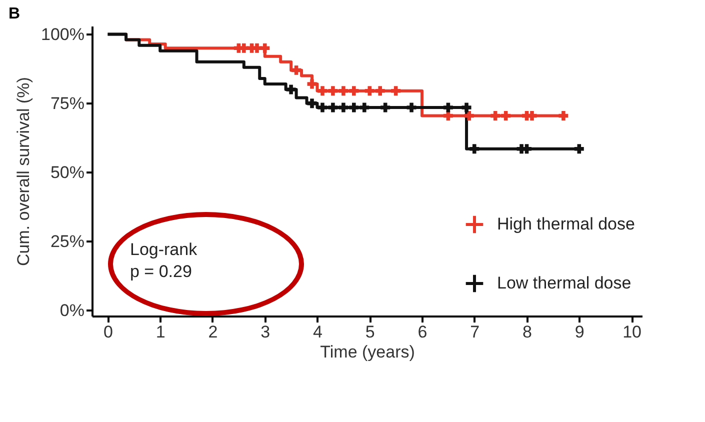 The image size is (705, 422). What do you see at coordinates (14, 13) in the screenshot?
I see `chart-title: B` at bounding box center [14, 13].